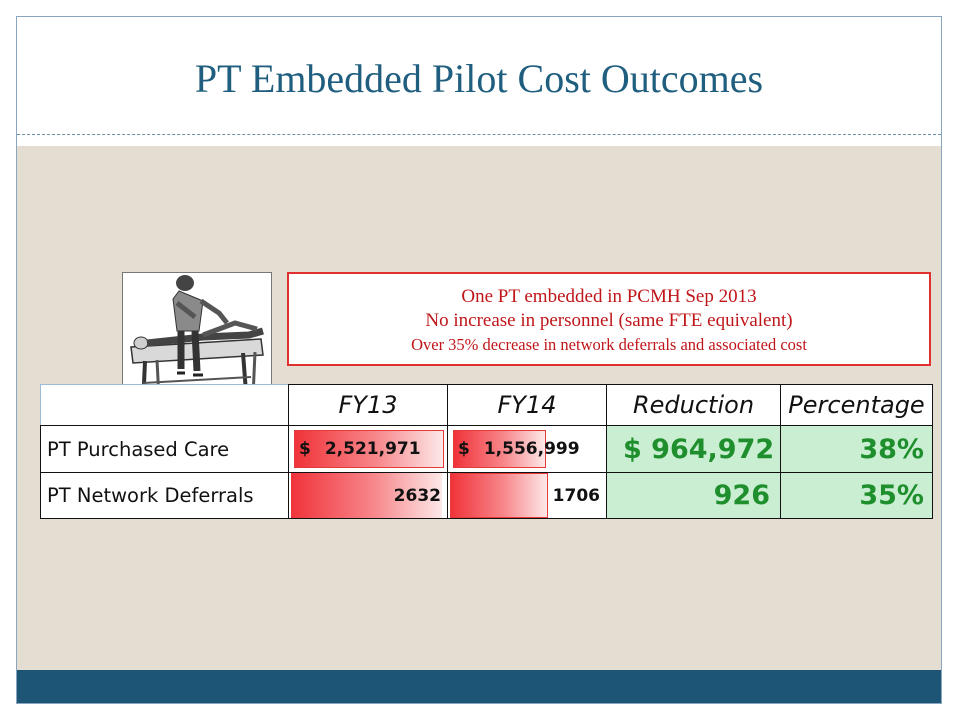  I want to click on slide-title: PT Embedded Pilot Cost Outcomes, so click(479, 78).